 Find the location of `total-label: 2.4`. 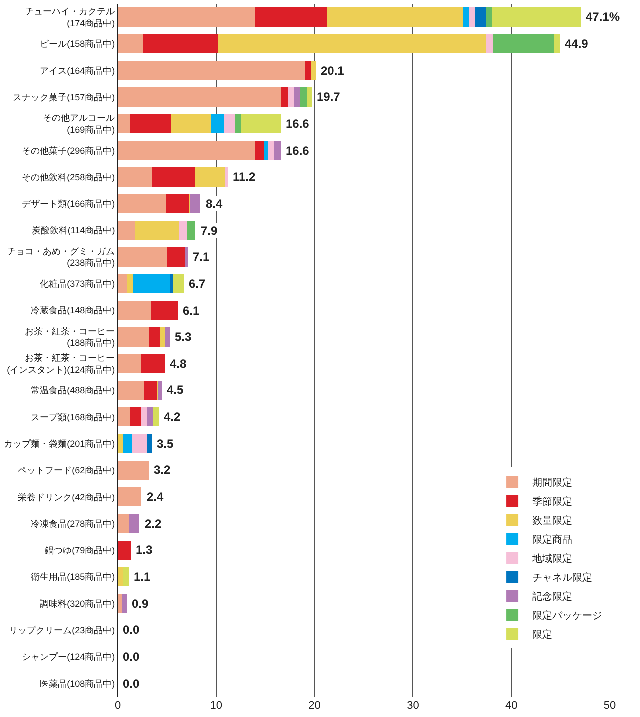

total-label: 2.4 is located at coordinates (155, 497).